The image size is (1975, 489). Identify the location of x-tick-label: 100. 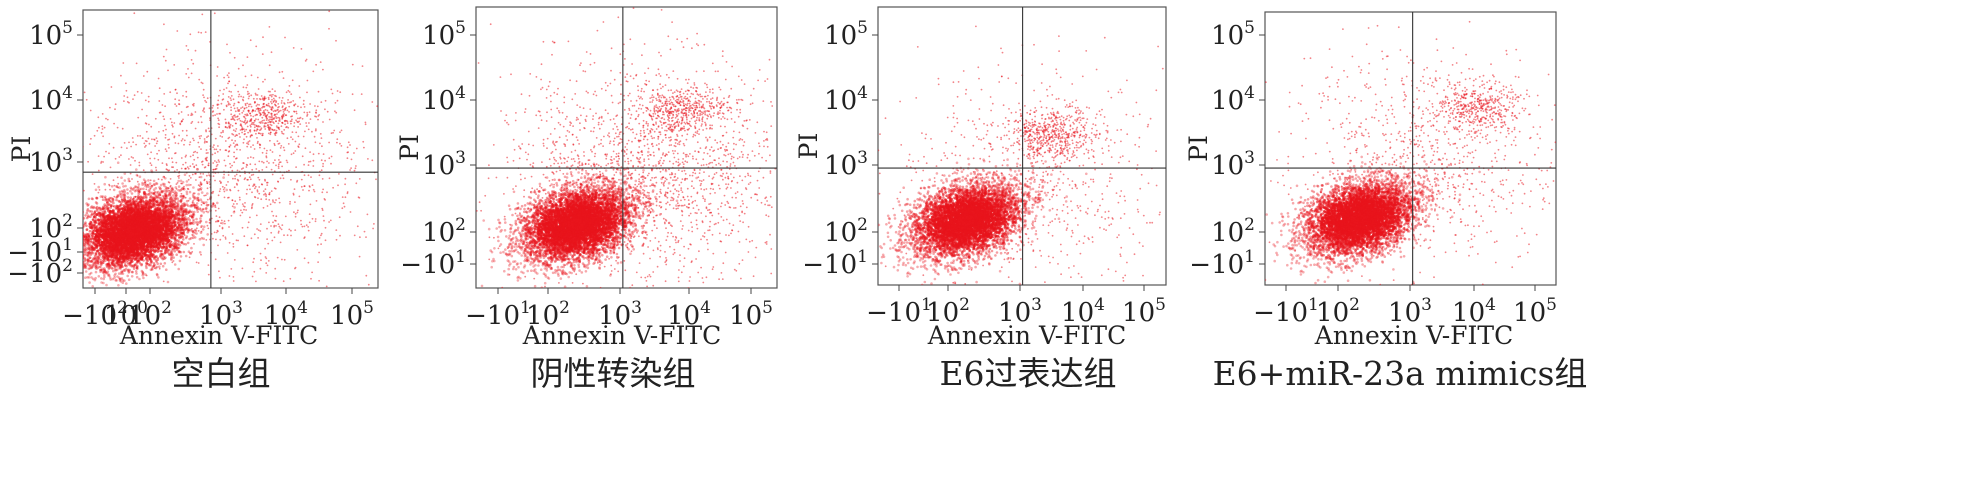
(126, 314).